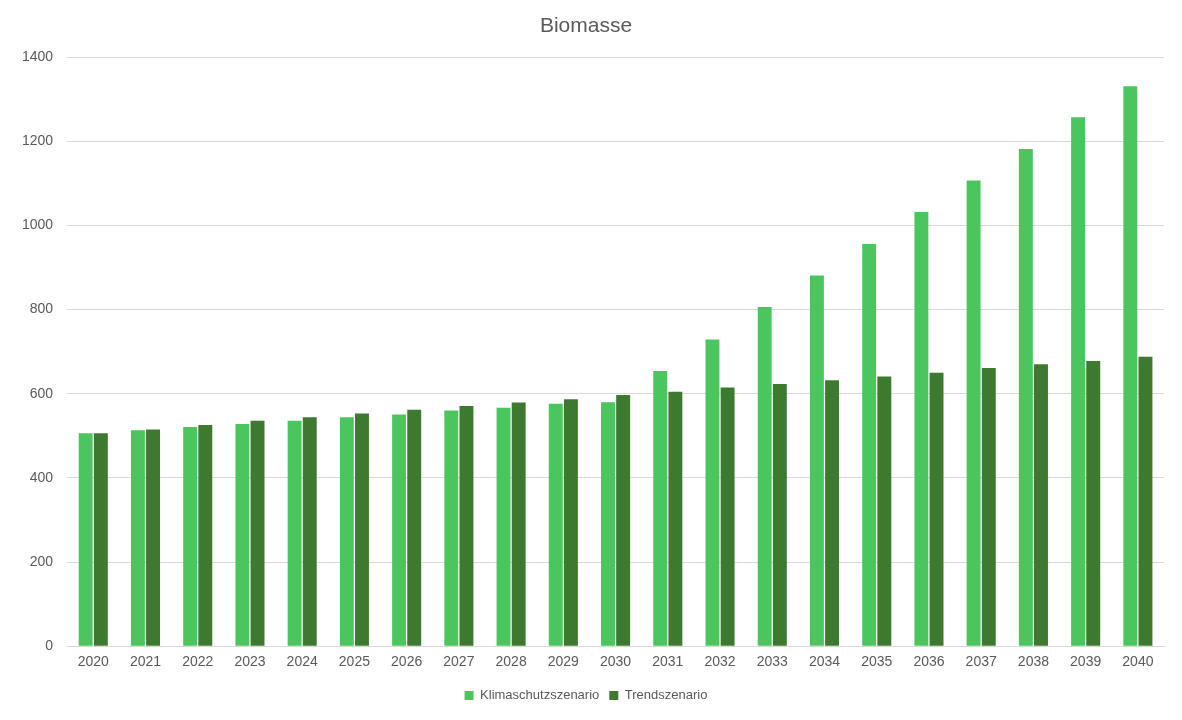 The image size is (1182, 720). I want to click on y-tick-label: 600, so click(41, 392).